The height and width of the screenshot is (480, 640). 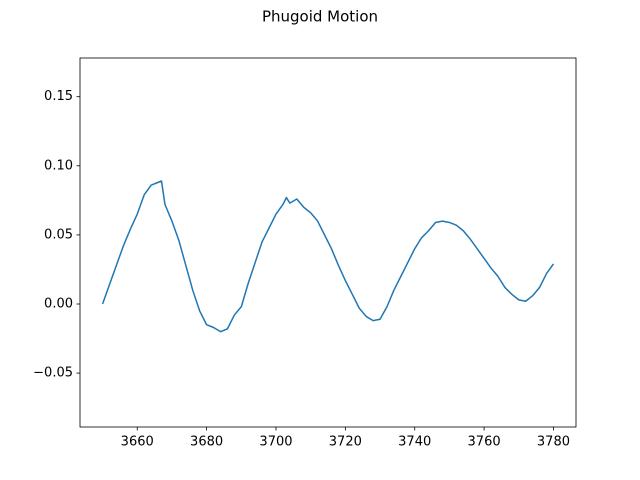 I want to click on x-tick-label: 3740, so click(x=414, y=442).